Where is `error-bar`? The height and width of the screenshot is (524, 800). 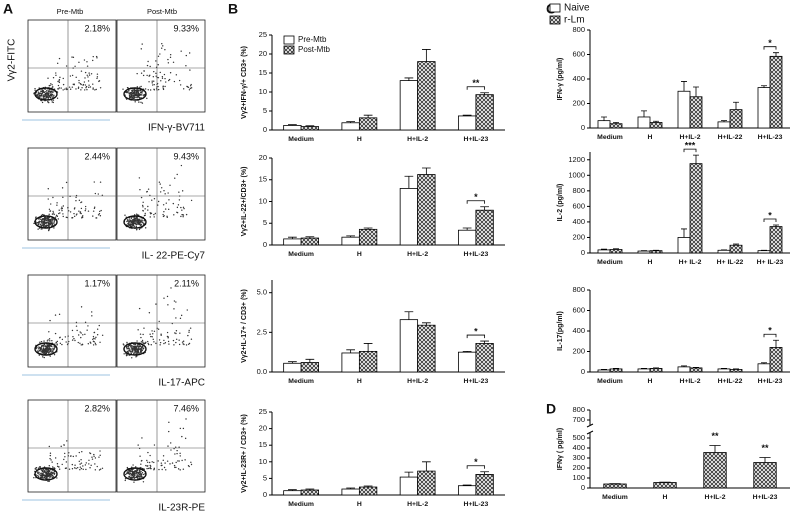
error-bar is located at coordinates (368, 228).